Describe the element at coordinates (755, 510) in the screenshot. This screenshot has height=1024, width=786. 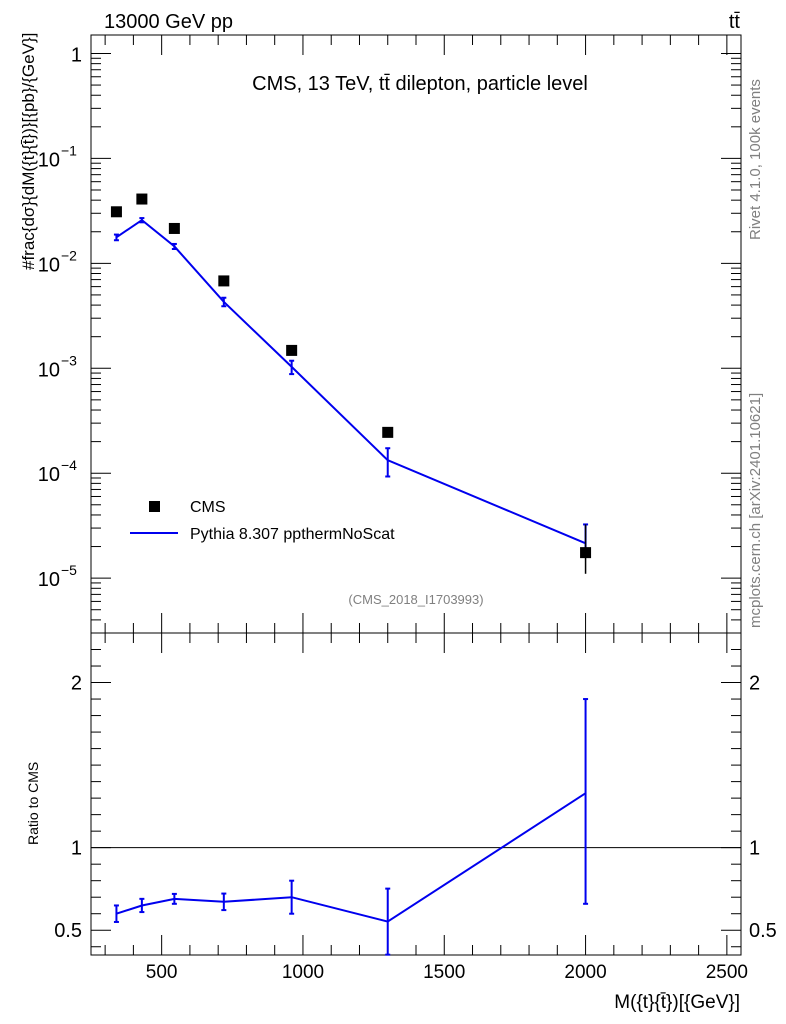
I see `source-label: mcplots.cern.ch [arXiv:2401.10621]` at that location.